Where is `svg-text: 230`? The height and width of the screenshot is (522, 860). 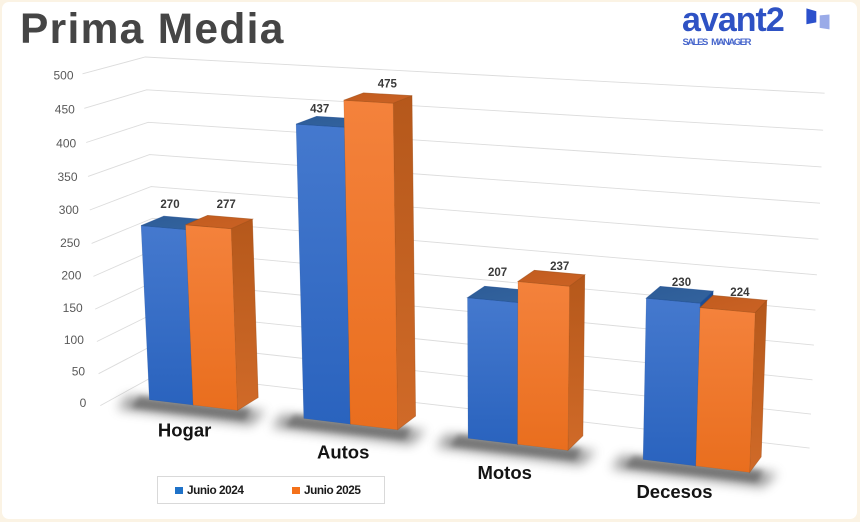 svg-text: 230 is located at coordinates (681, 283).